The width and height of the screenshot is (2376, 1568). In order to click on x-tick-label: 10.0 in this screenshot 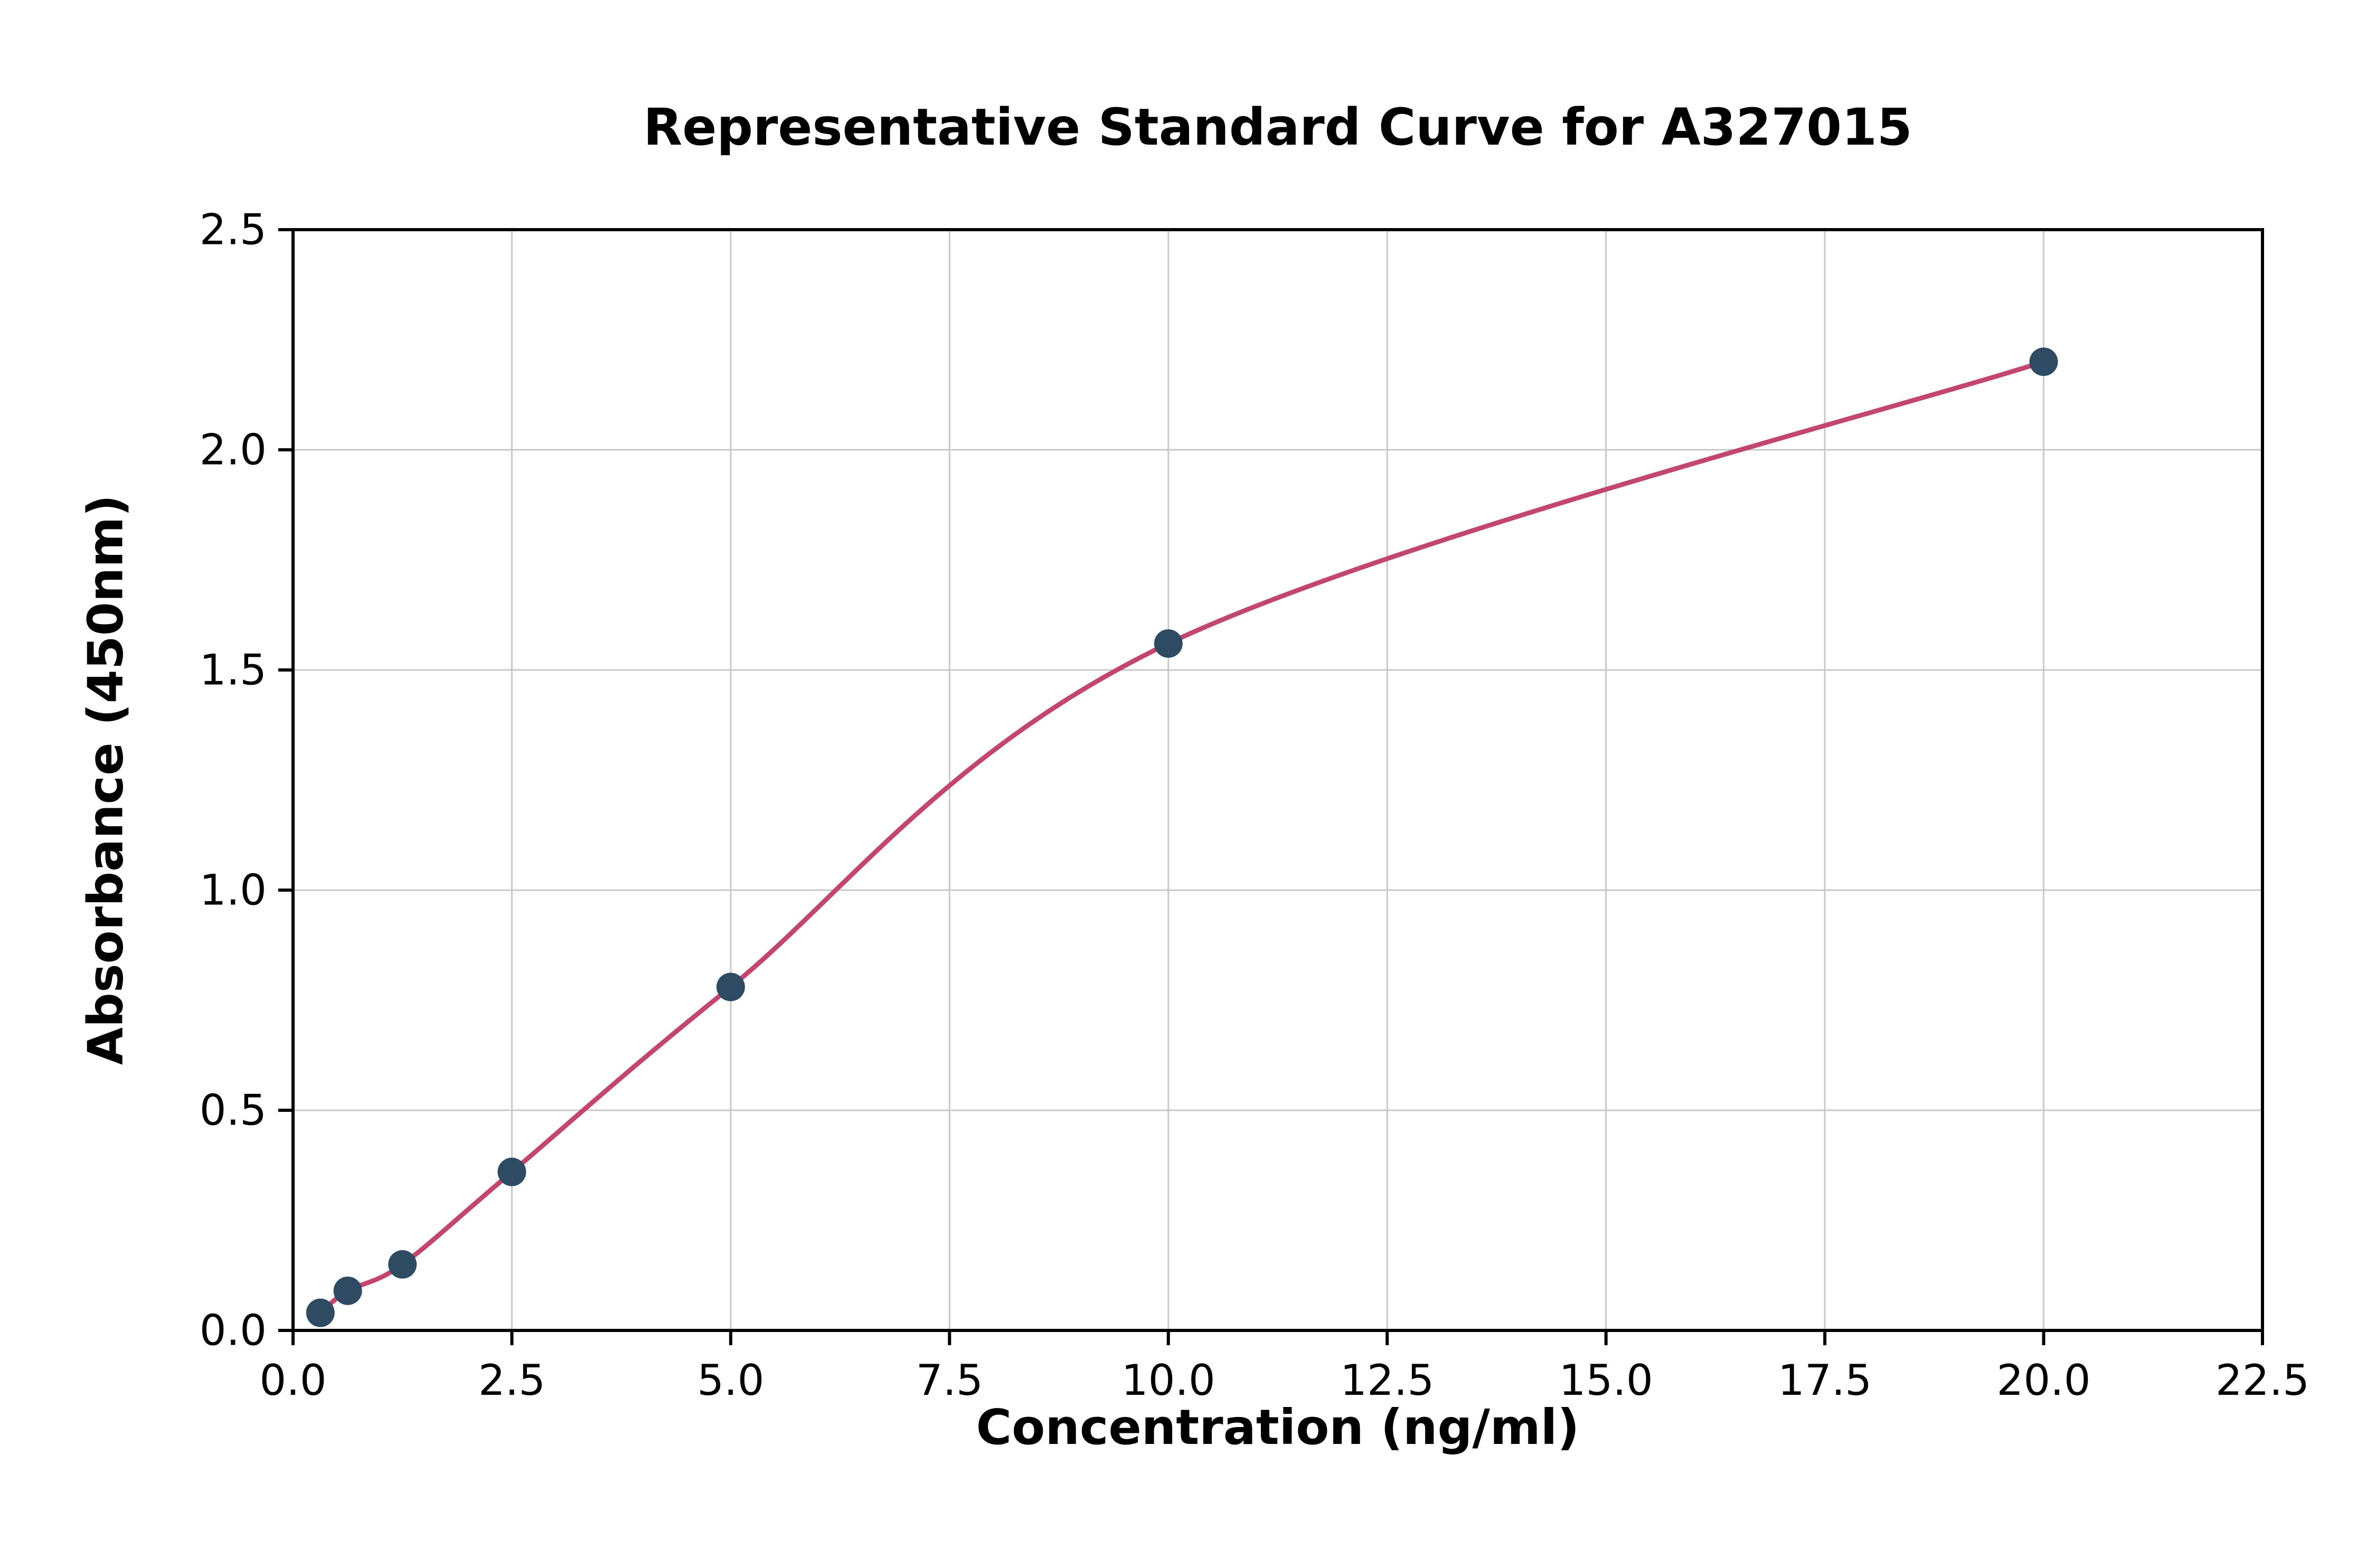, I will do `click(1168, 1381)`.